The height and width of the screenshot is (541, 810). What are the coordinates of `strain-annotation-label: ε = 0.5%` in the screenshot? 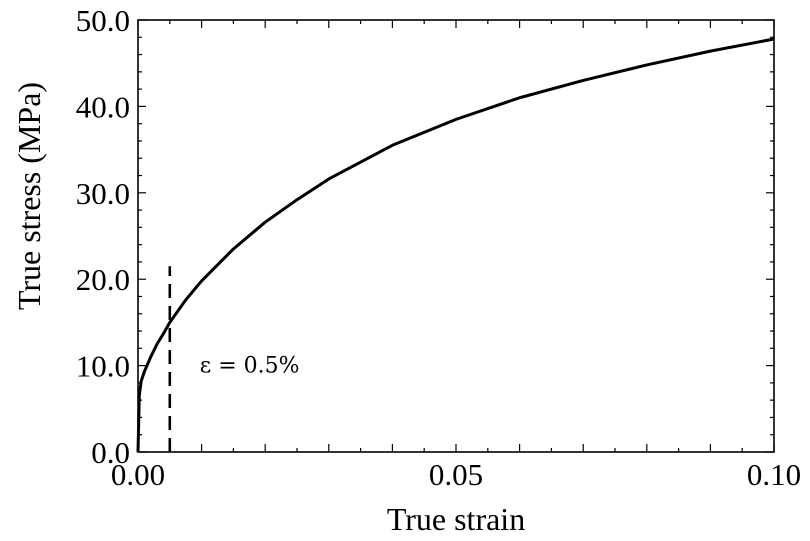 It's located at (250, 366).